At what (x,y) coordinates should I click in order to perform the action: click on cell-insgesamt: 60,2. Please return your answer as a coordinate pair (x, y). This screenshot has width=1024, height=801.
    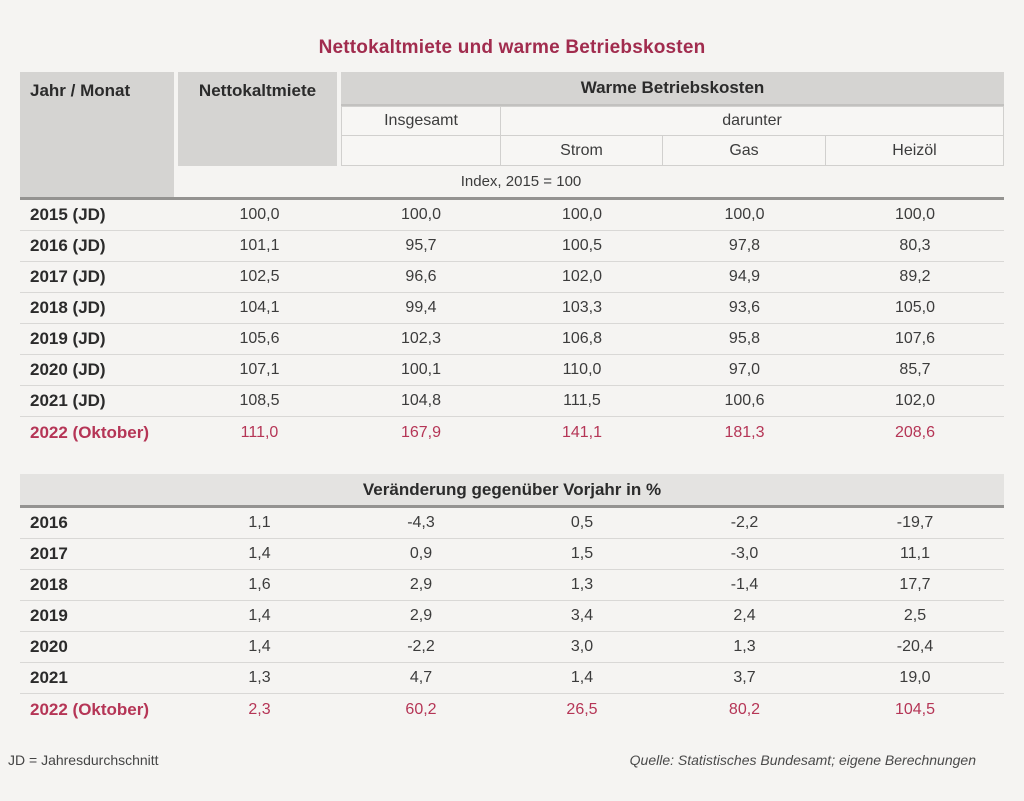
    Looking at the image, I should click on (421, 709).